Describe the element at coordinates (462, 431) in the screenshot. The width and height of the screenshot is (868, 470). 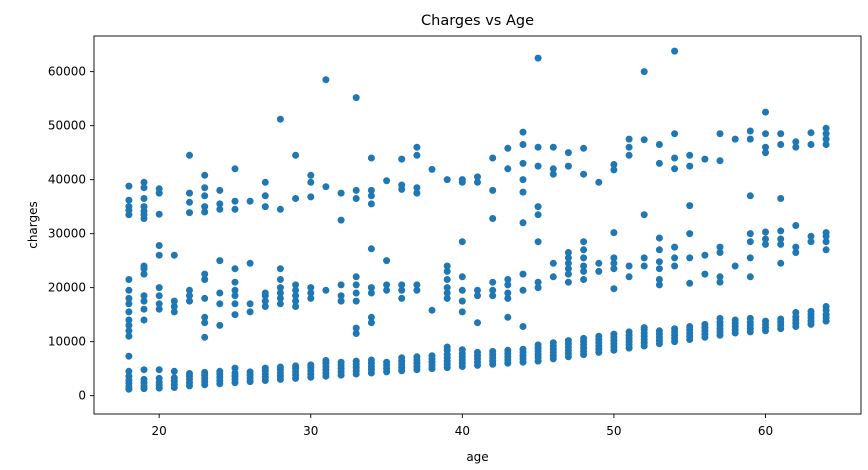
I see `x-tick-label: 40` at that location.